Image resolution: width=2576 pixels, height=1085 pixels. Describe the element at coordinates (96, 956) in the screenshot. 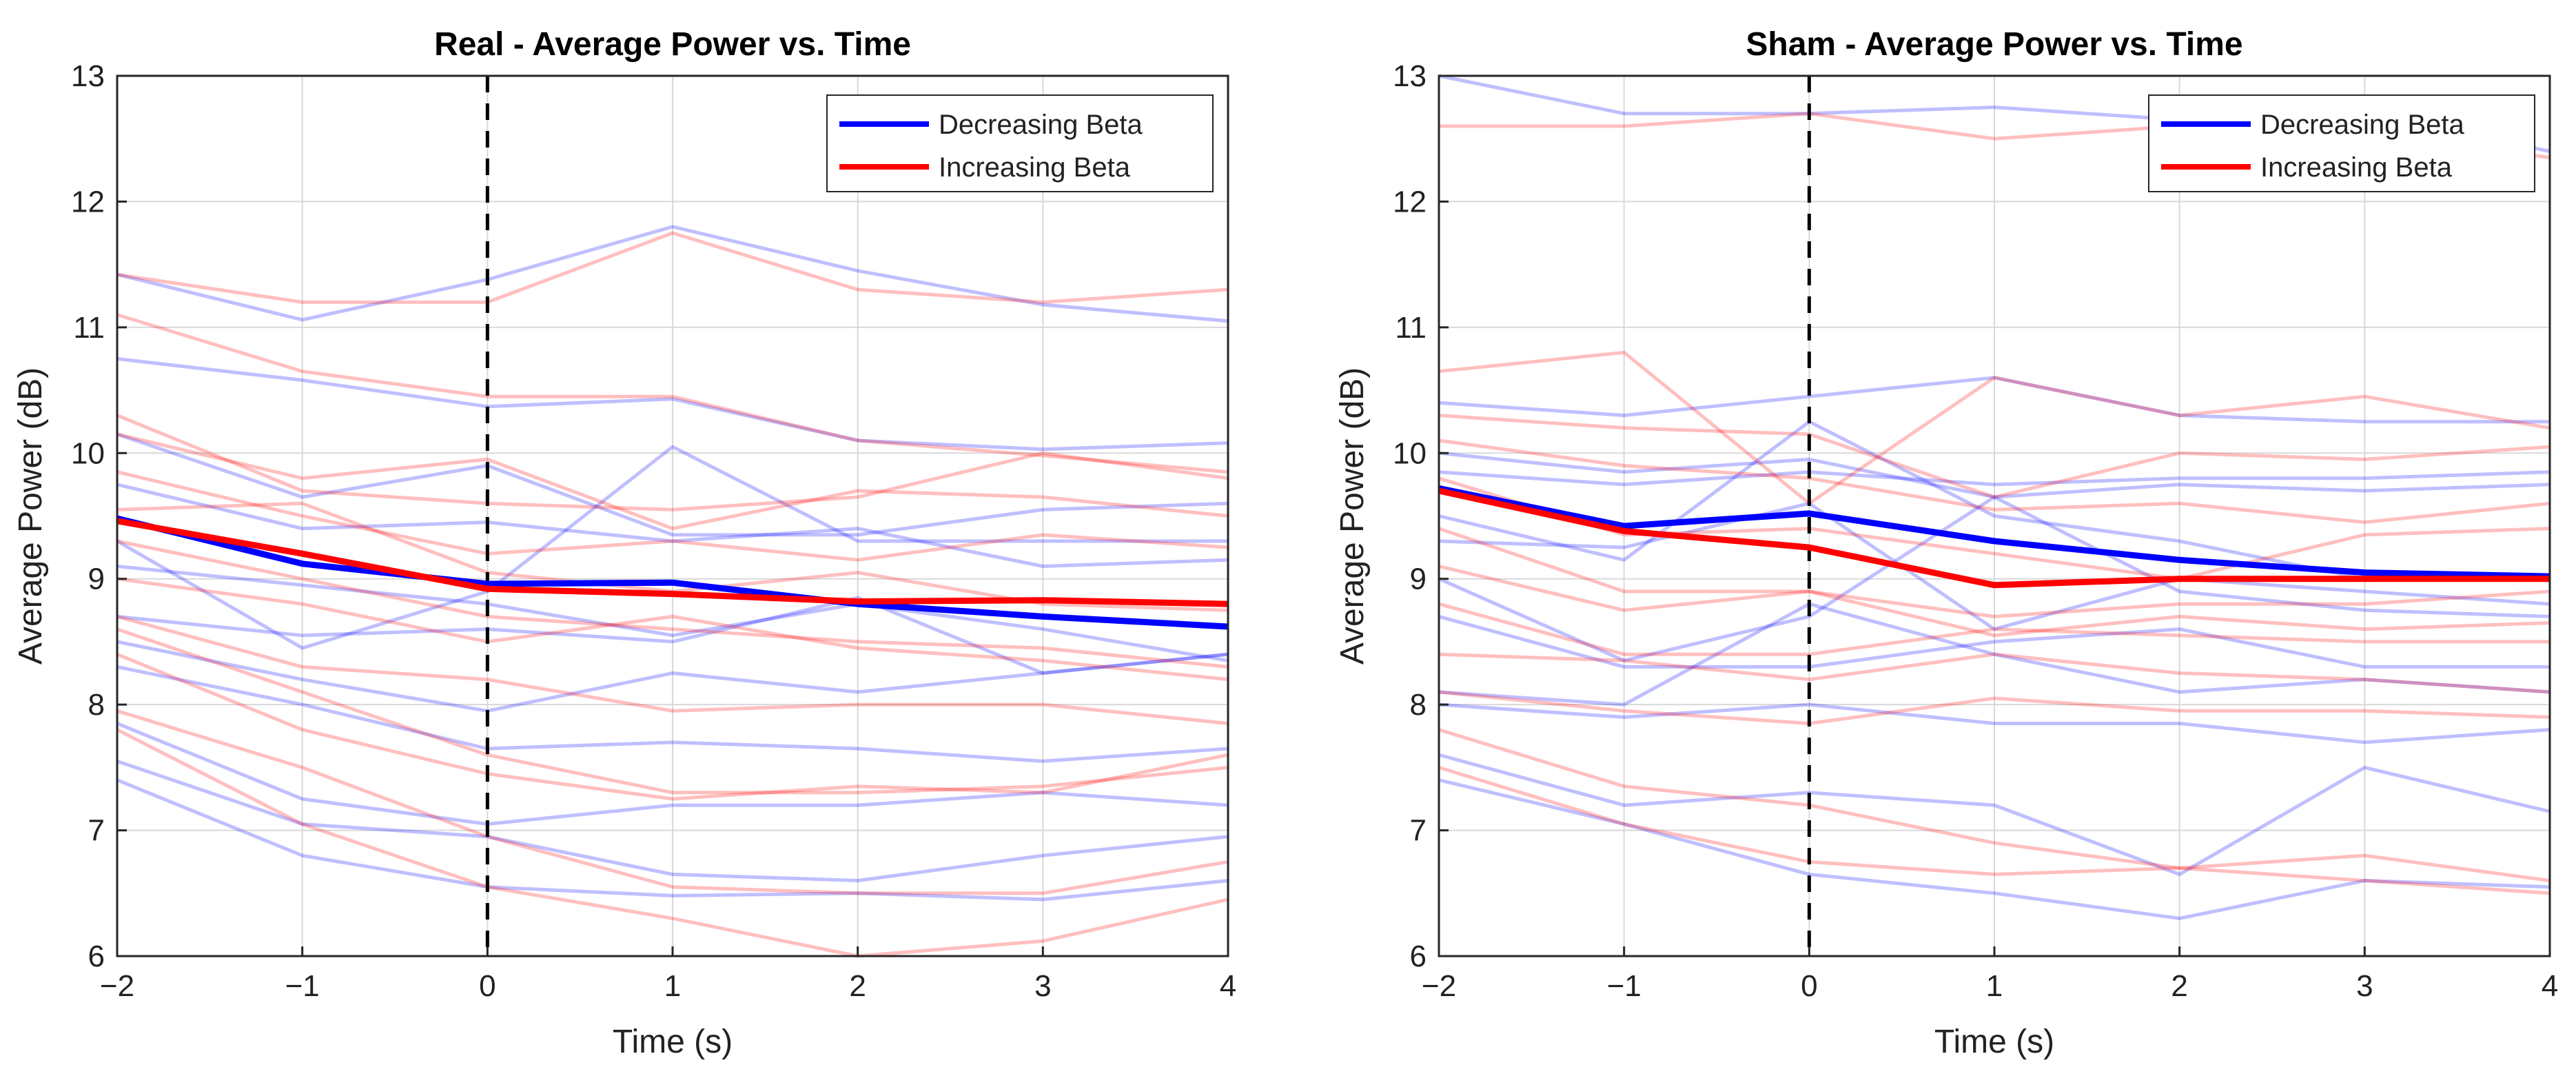

I see `real-ytick-label-0: 6` at that location.